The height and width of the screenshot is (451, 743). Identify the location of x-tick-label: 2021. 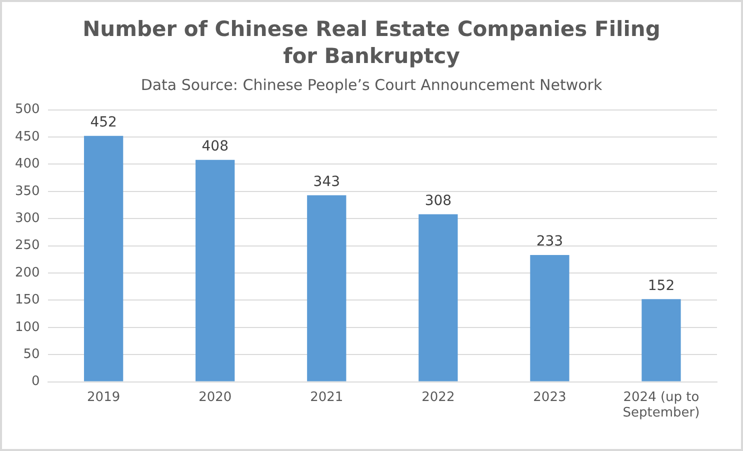
(327, 397).